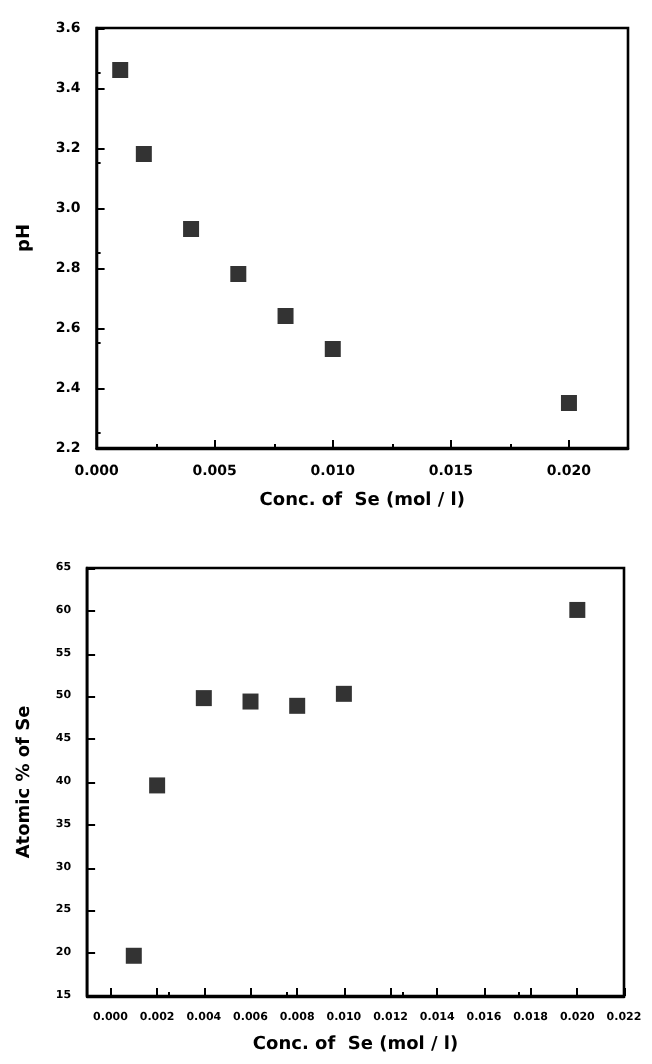 This screenshot has width=652, height=1064. Describe the element at coordinates (25, 782) in the screenshot. I see `y-axis-title: Atomic % of Se` at that location.